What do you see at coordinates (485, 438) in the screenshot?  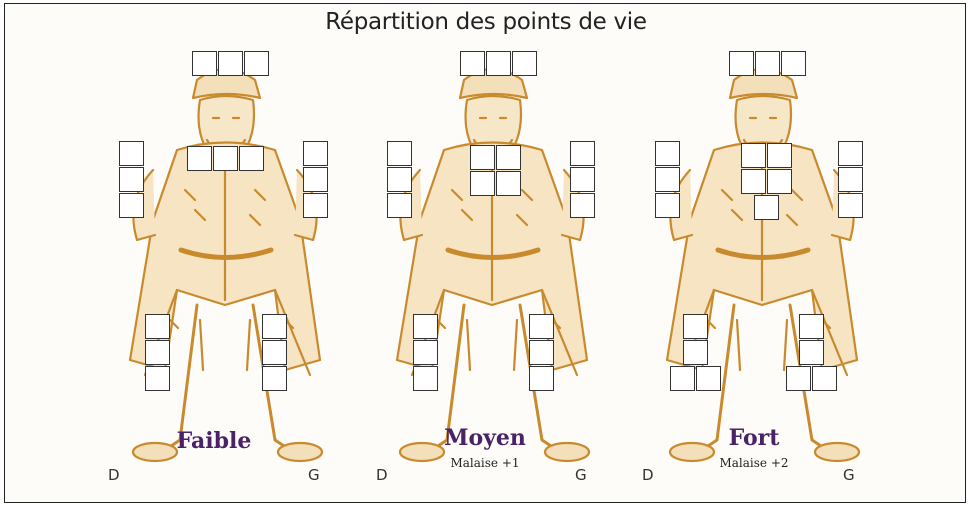 I see `figure-label-moyen: Moyen` at bounding box center [485, 438].